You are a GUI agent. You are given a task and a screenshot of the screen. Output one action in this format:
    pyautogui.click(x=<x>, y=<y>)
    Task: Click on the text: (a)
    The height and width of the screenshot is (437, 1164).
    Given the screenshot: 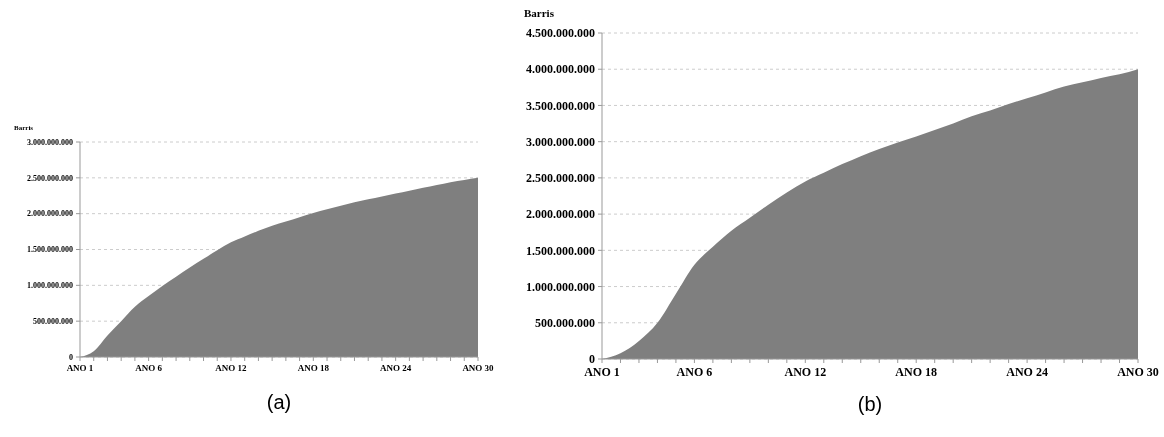 What is the action you would take?
    pyautogui.click(x=279, y=402)
    